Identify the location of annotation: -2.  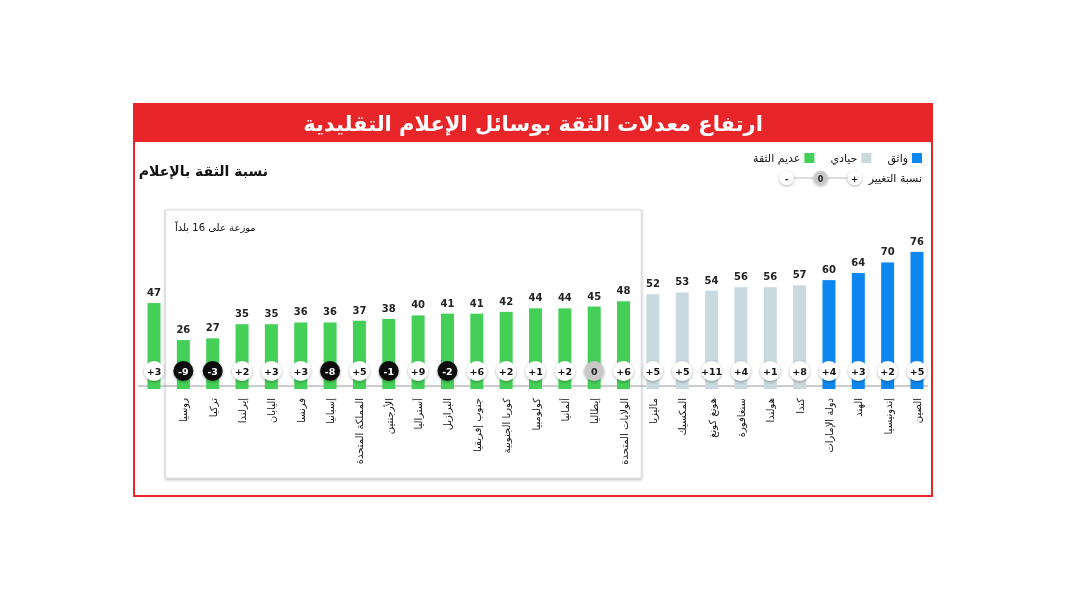
(447, 371).